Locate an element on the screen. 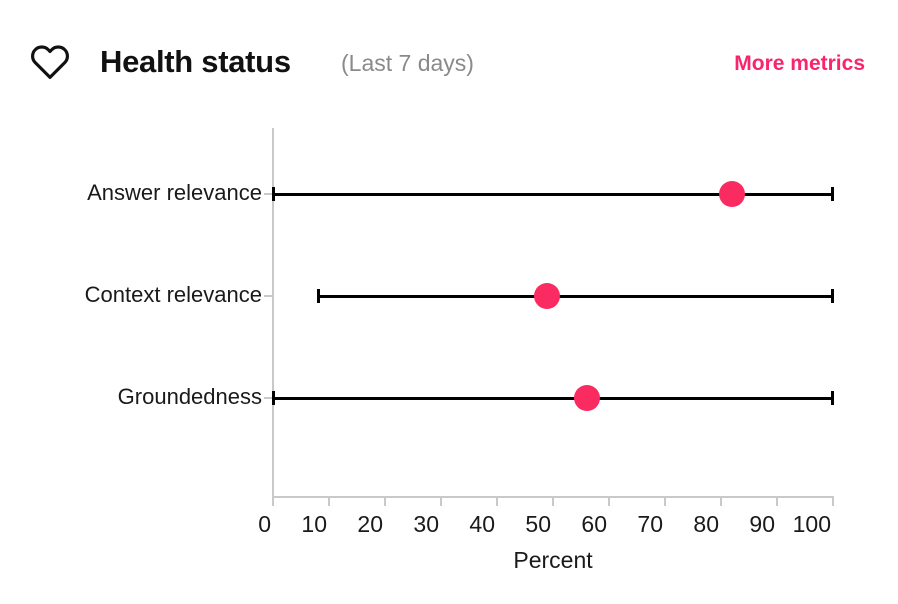 This screenshot has height=604, width=898. x-axis-tick-label: 80 is located at coordinates (706, 524).